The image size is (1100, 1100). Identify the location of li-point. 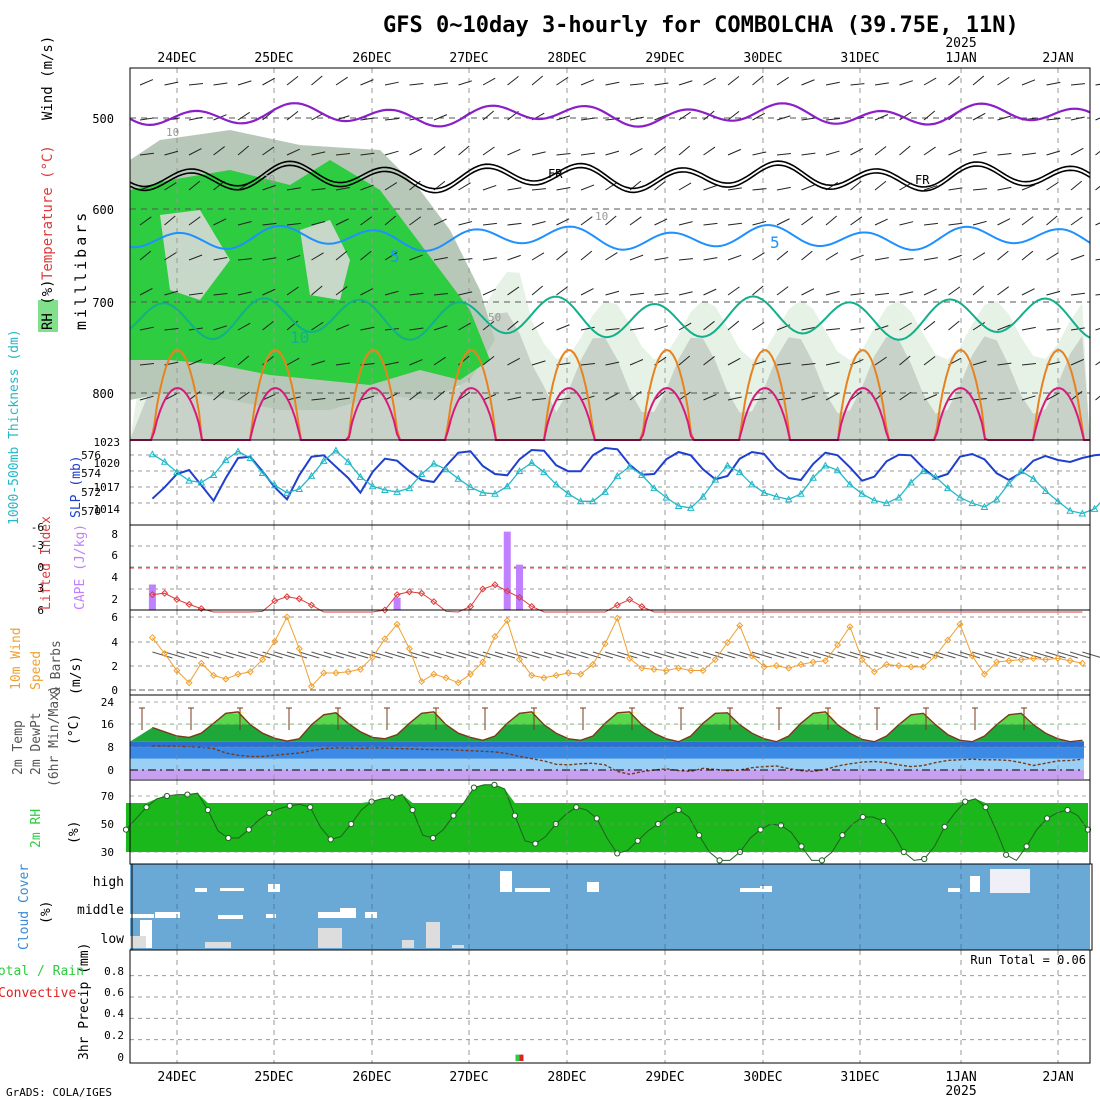
(189, 604).